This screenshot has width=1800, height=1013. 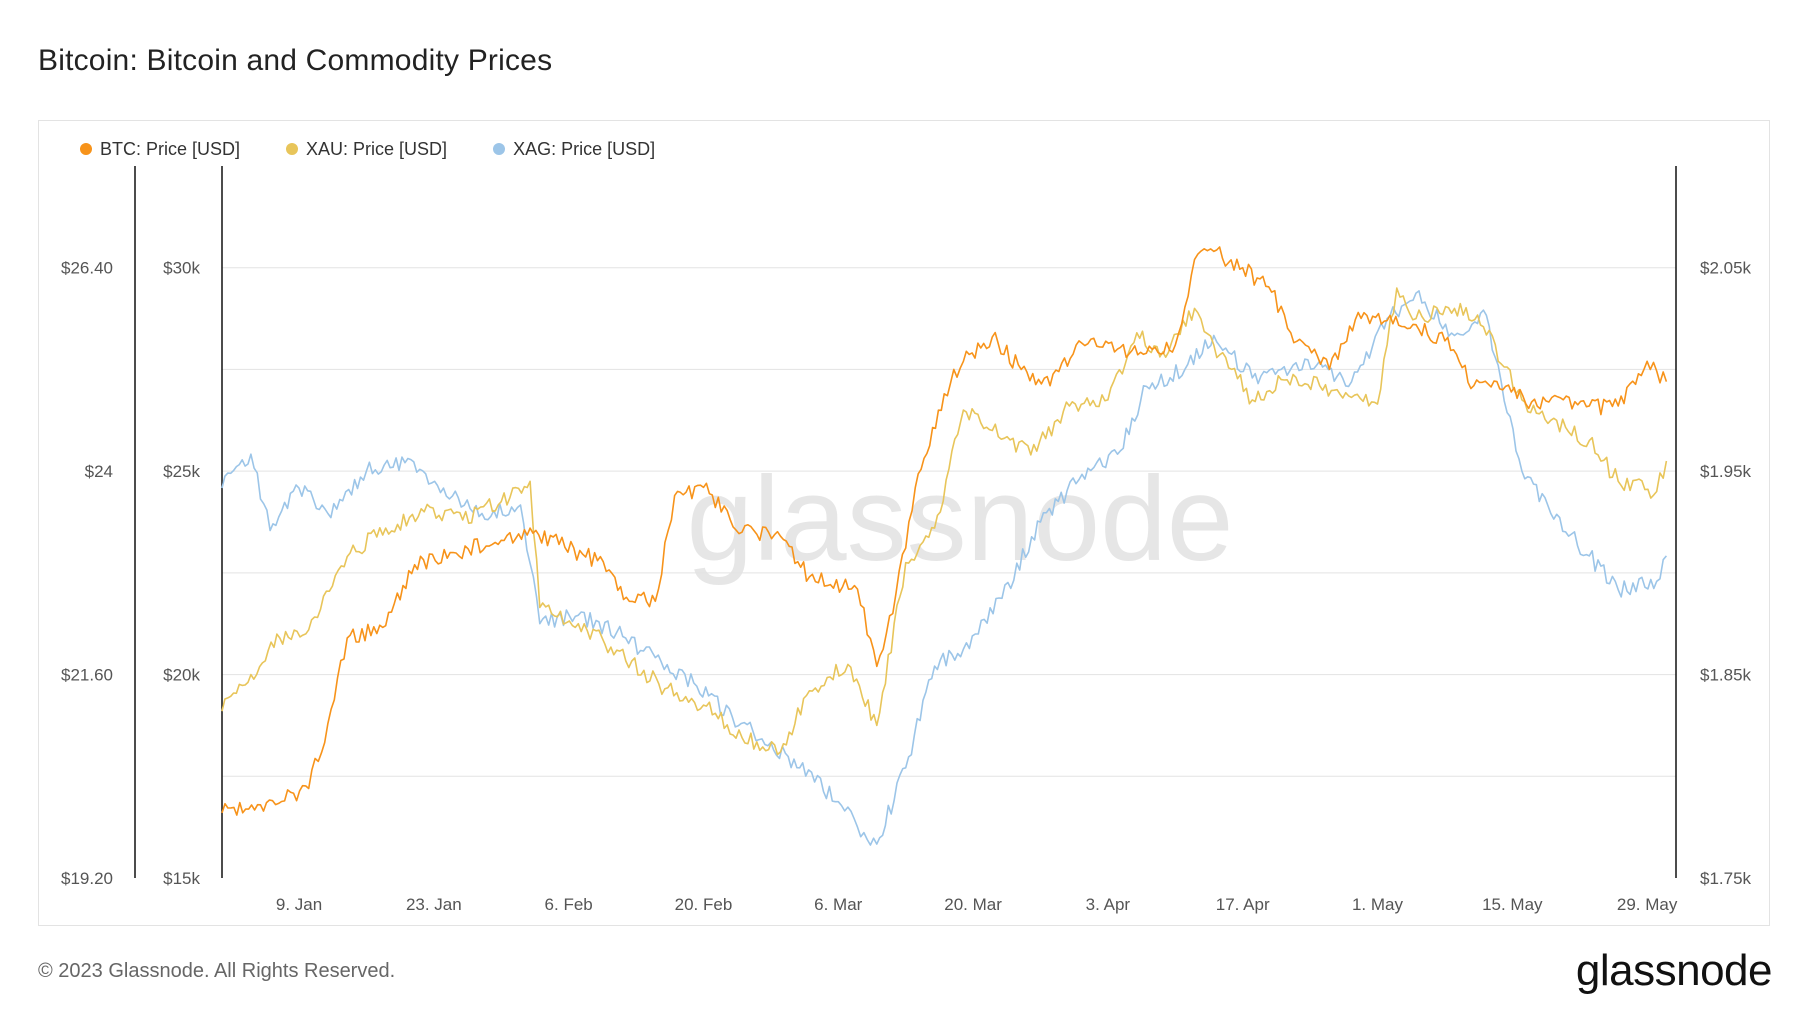 I want to click on legend-dot-xau, so click(x=292, y=149).